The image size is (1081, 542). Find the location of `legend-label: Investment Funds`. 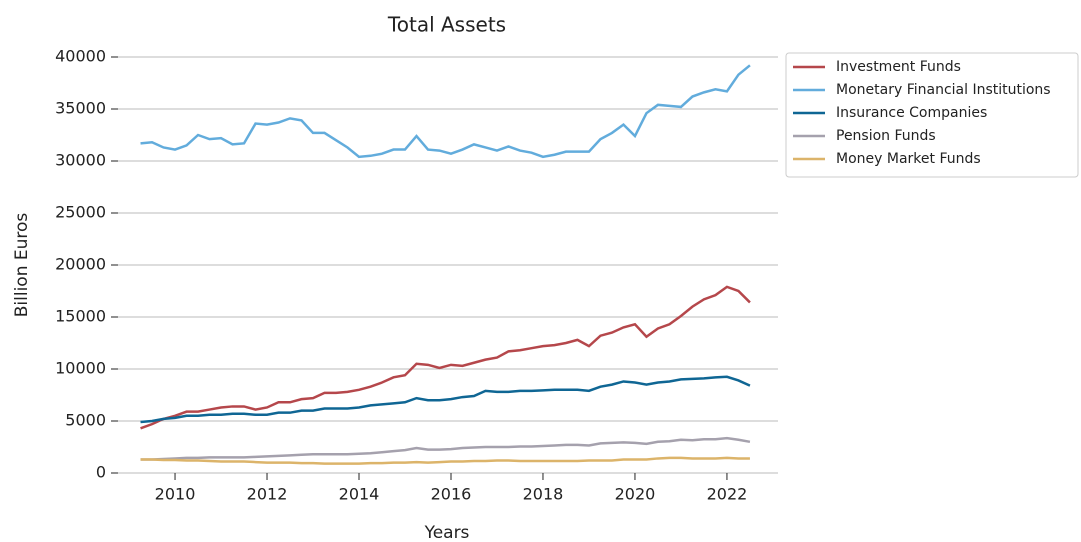

legend-label: Investment Funds is located at coordinates (898, 67).